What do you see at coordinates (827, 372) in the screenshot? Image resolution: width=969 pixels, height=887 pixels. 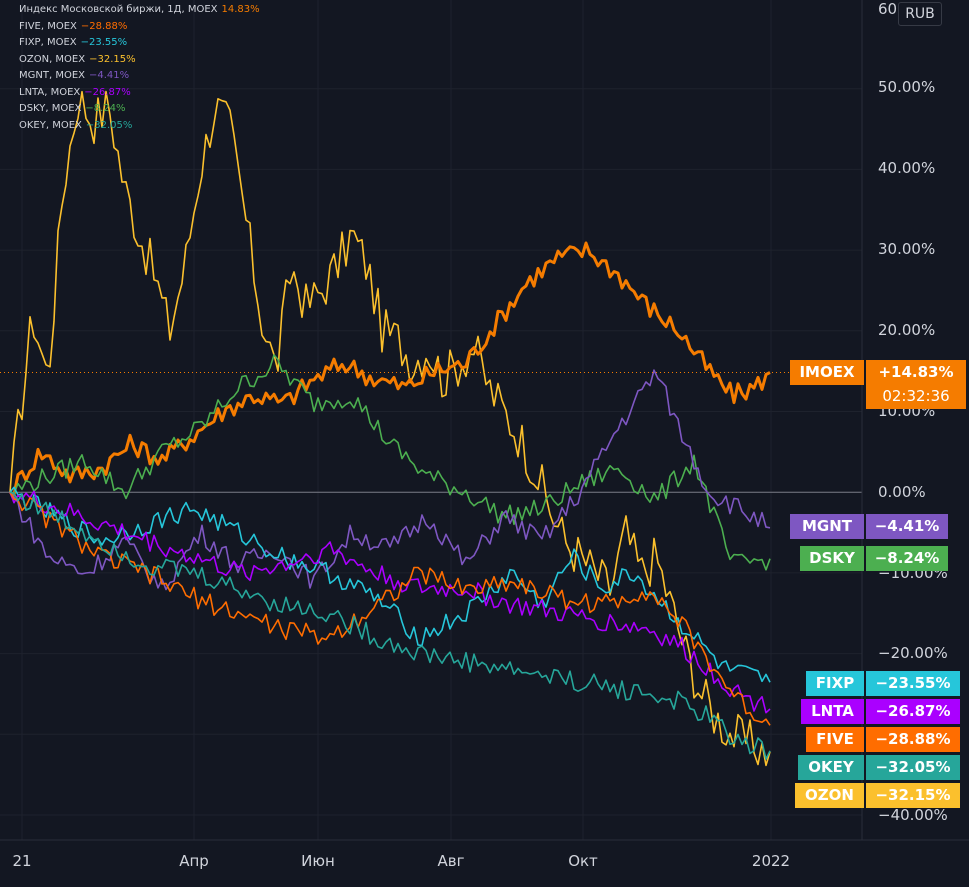 I see `price-tag-ticker: IMOEX` at bounding box center [827, 372].